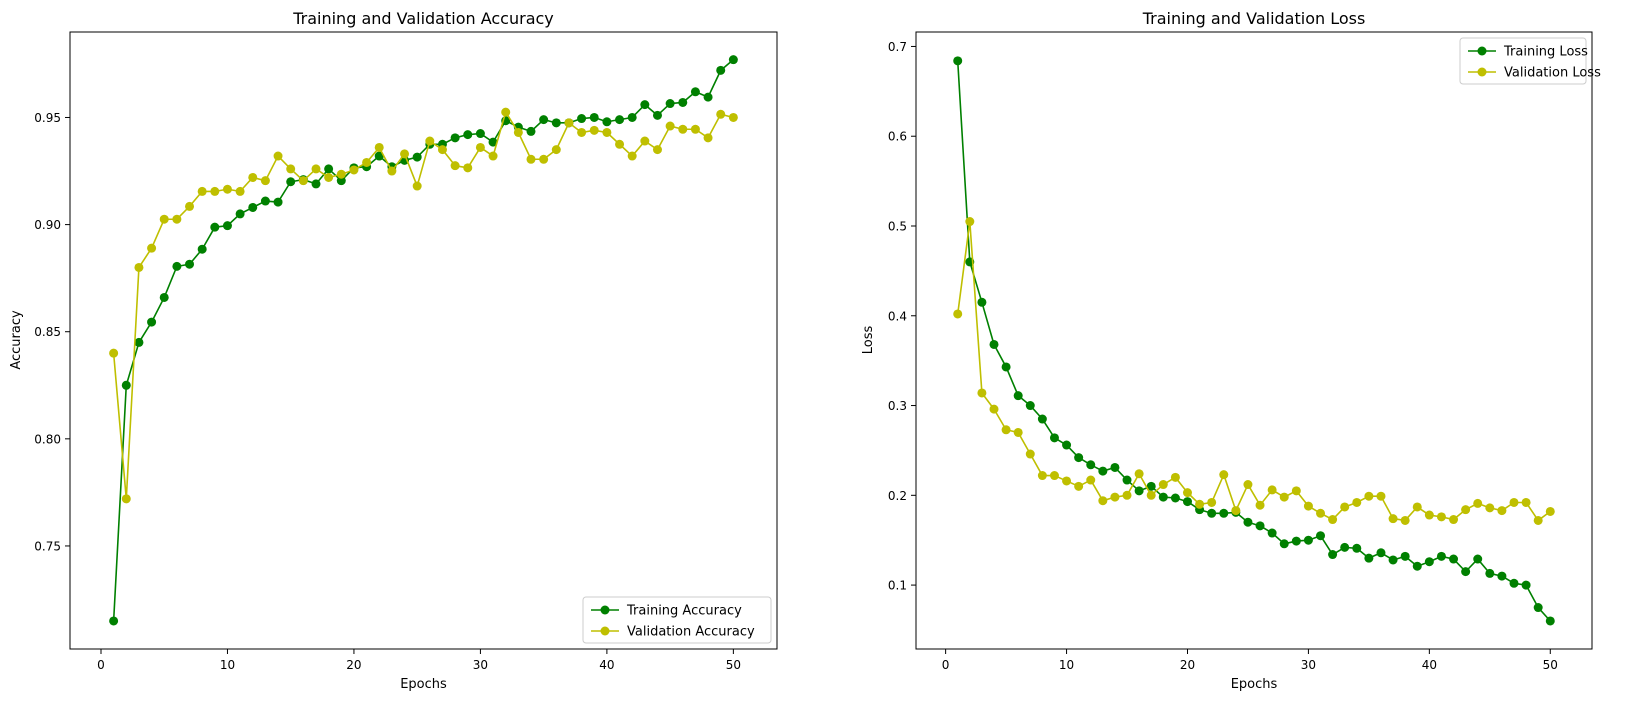  I want to click on legend-label-training-accuracy: Training Accuracy, so click(684, 611).